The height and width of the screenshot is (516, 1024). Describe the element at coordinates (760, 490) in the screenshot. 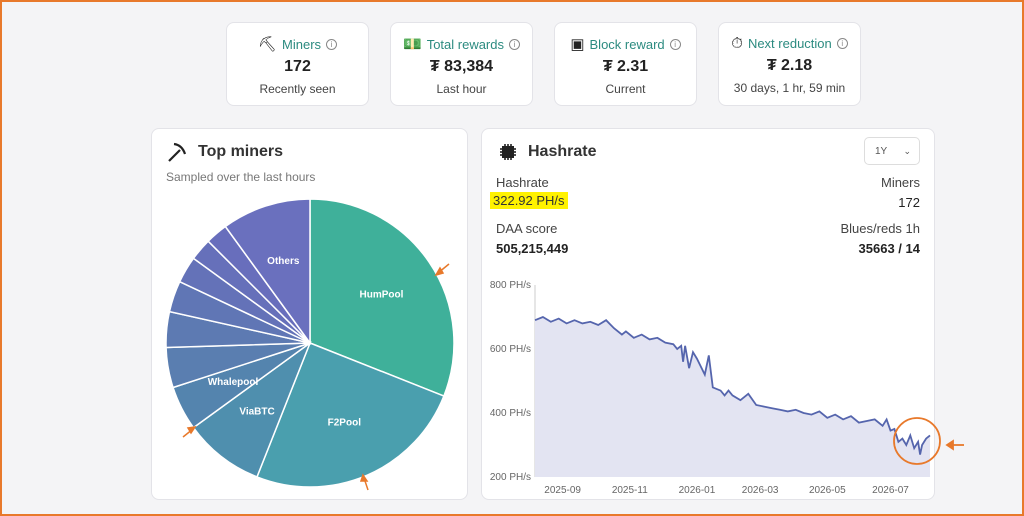

I see `x-tick-label: 2026-03` at that location.